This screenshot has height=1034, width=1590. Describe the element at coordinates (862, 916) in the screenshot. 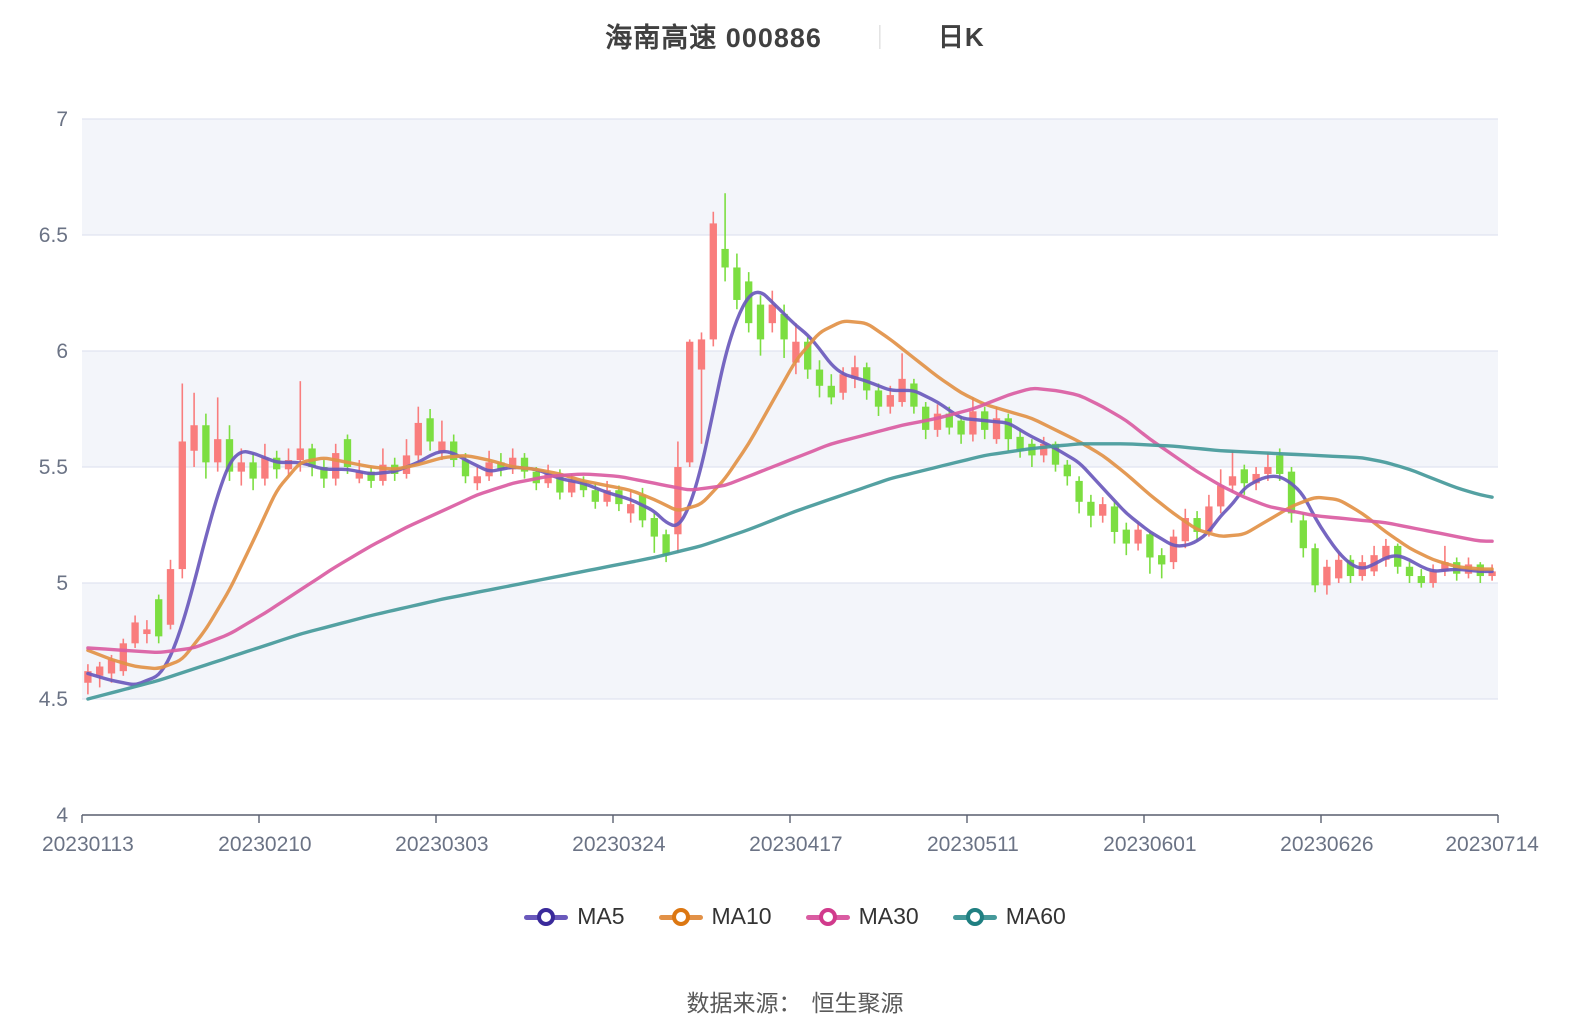

I see `legend-item-ma30: MA30` at that location.